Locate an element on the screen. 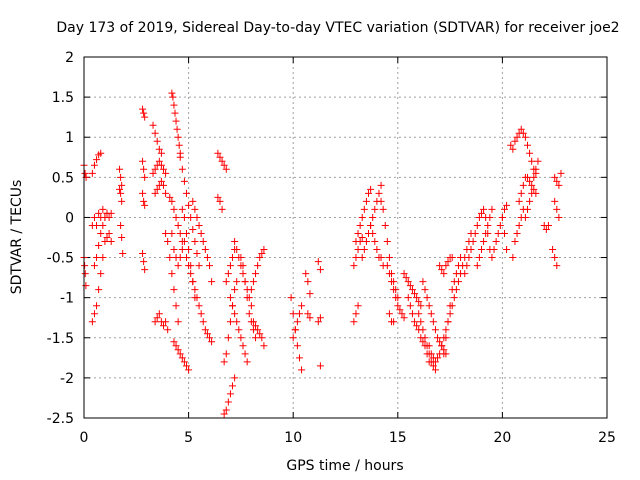 The height and width of the screenshot is (480, 640). y-tick-label: 2 is located at coordinates (69, 58).